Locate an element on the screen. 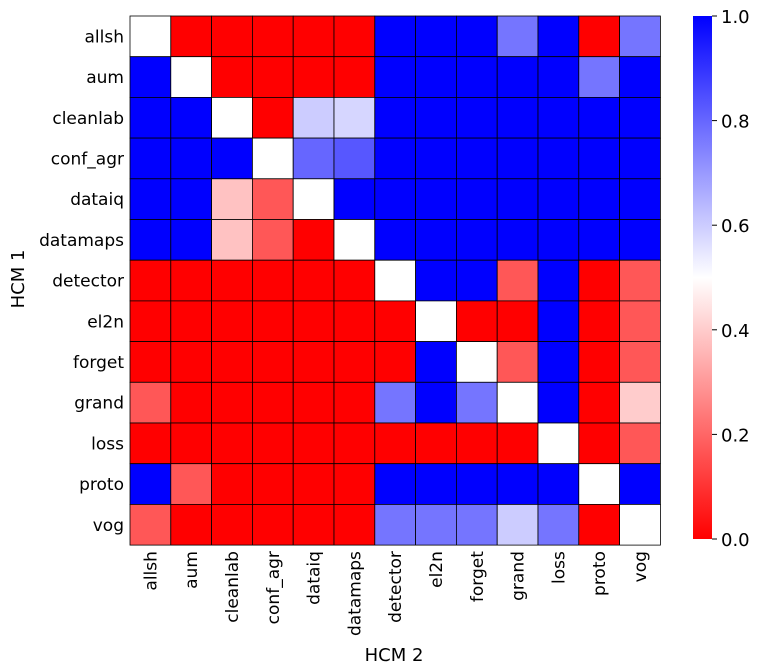  heatmap-cell-forget-datamaps is located at coordinates (354, 362).